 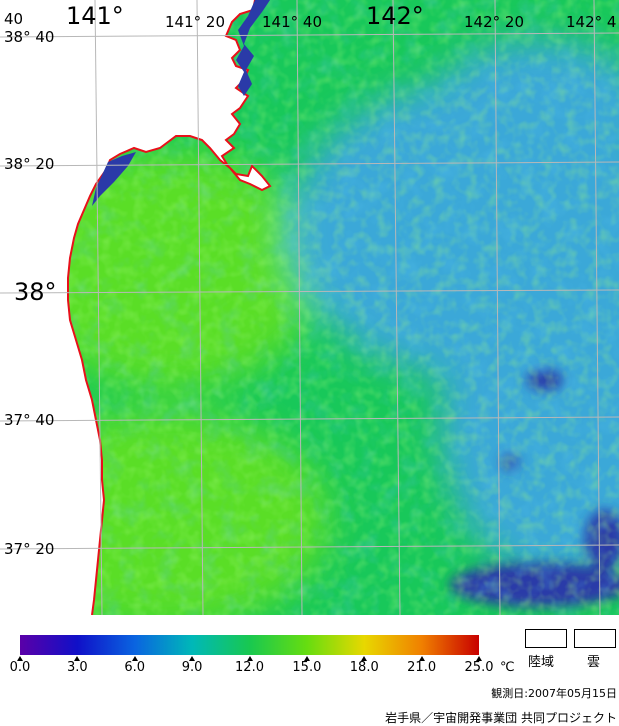 I want to click on cloud-swatch, so click(x=595, y=638).